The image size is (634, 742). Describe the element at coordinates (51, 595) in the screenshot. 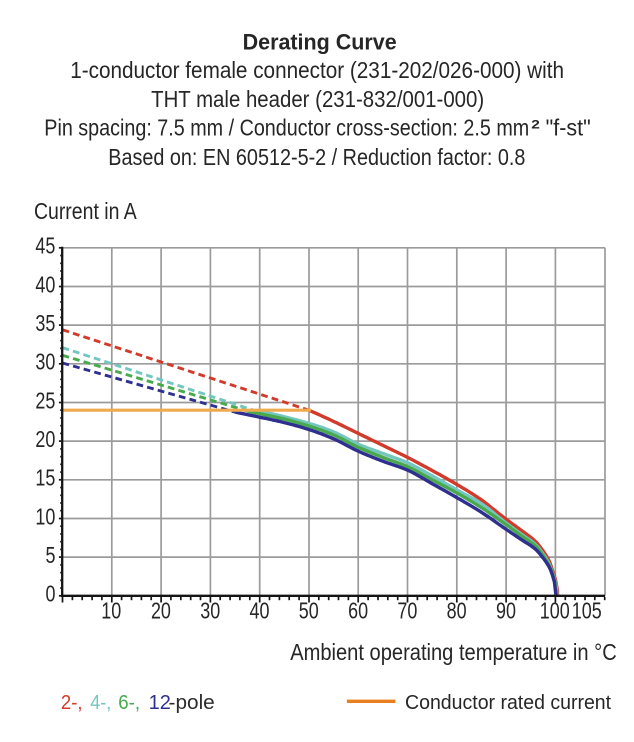

I see `svg-text: 0` at that location.